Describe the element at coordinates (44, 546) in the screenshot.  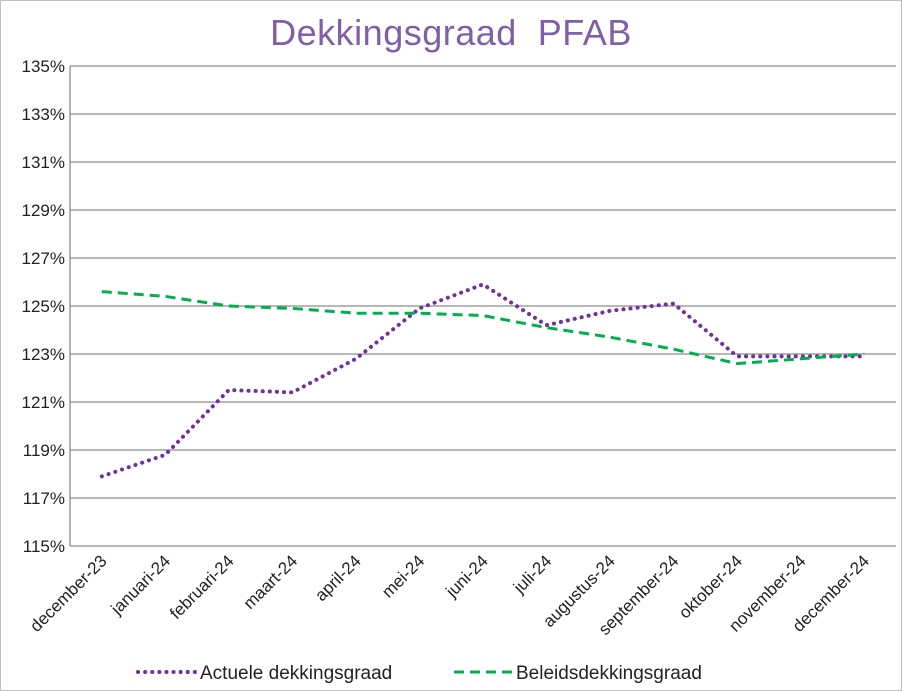
I see `y-tick-label: 115%` at that location.